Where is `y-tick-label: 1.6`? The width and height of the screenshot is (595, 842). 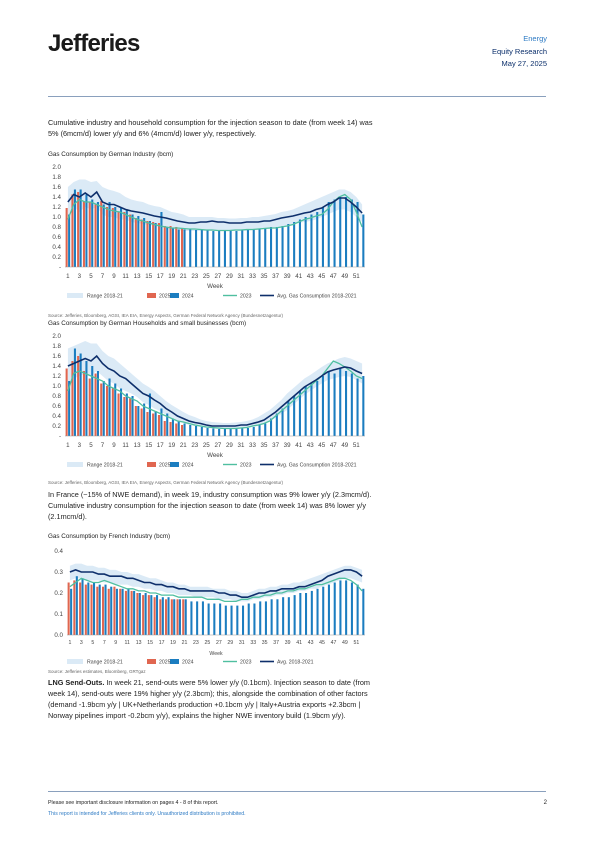
y-tick-label: 1.6 is located at coordinates (56, 187).